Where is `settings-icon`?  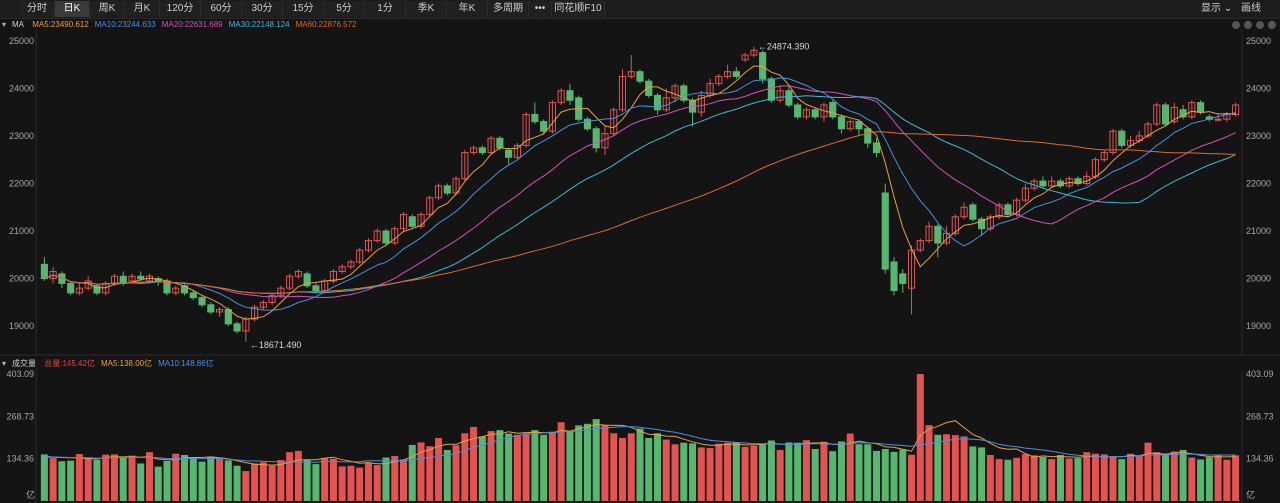
settings-icon is located at coordinates (1236, 25).